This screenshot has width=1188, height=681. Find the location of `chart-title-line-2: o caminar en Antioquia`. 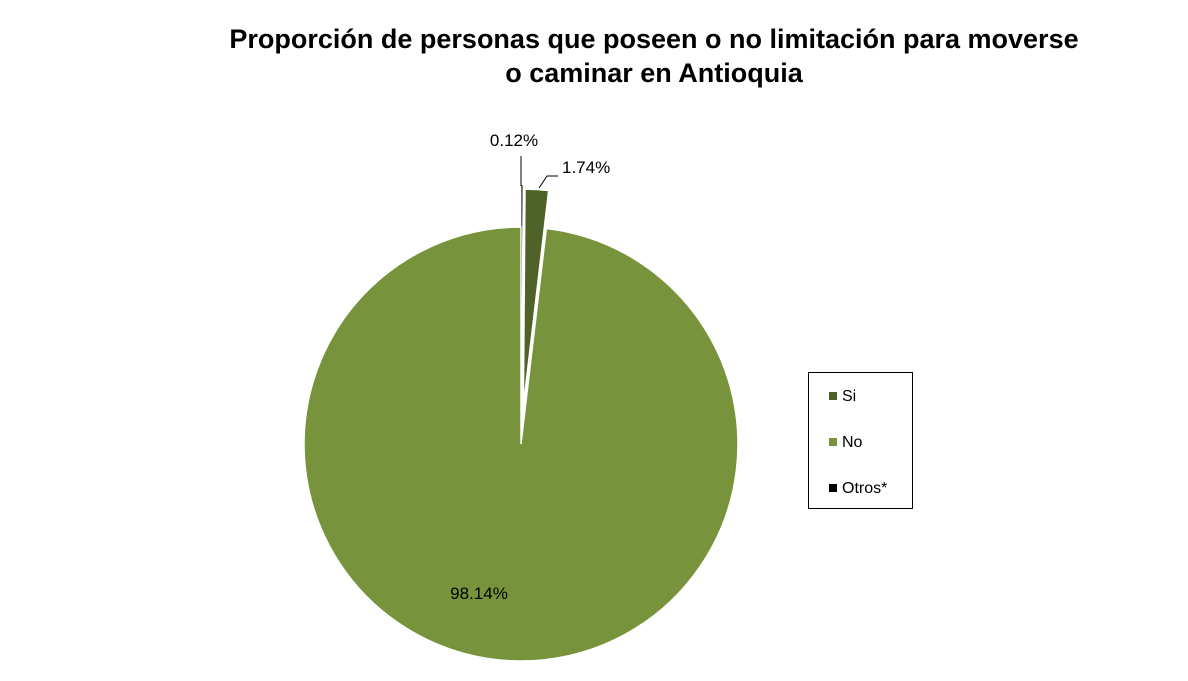

chart-title-line-2: o caminar en Antioquia is located at coordinates (654, 73).